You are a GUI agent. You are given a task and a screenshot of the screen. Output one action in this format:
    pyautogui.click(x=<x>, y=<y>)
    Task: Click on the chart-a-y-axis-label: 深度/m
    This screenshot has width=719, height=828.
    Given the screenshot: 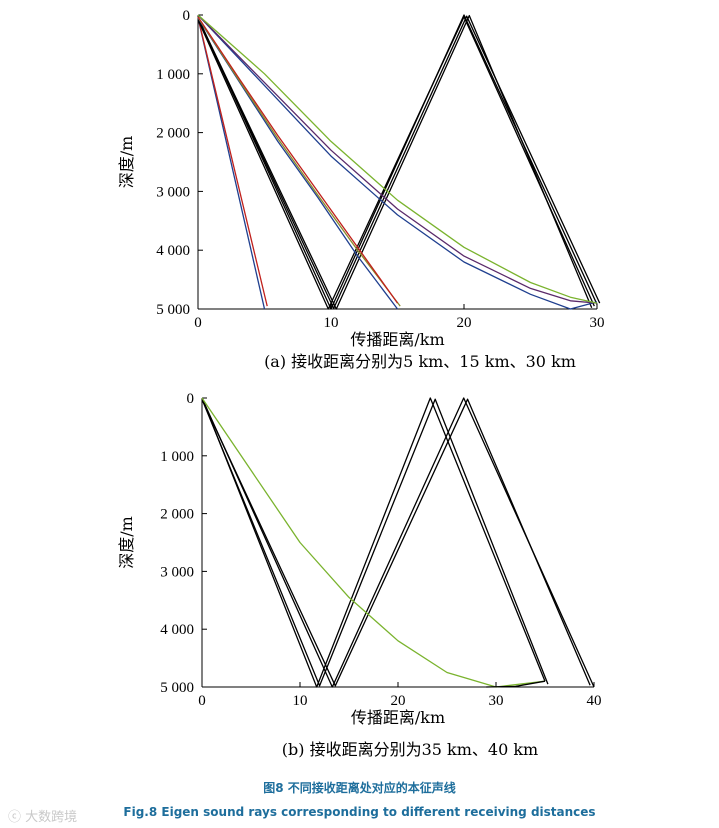 What is the action you would take?
    pyautogui.click(x=126, y=162)
    